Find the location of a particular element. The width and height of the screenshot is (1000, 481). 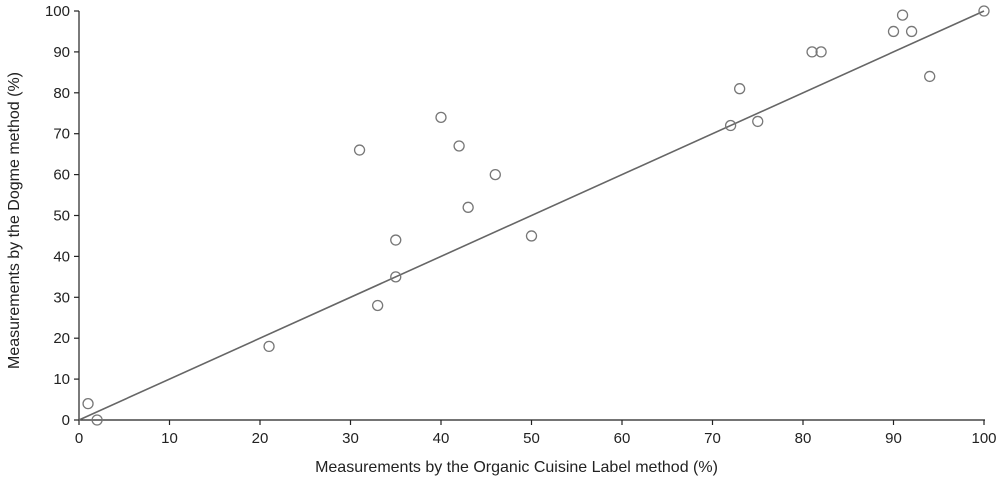

y-tick-label: 60 is located at coordinates (61, 175).